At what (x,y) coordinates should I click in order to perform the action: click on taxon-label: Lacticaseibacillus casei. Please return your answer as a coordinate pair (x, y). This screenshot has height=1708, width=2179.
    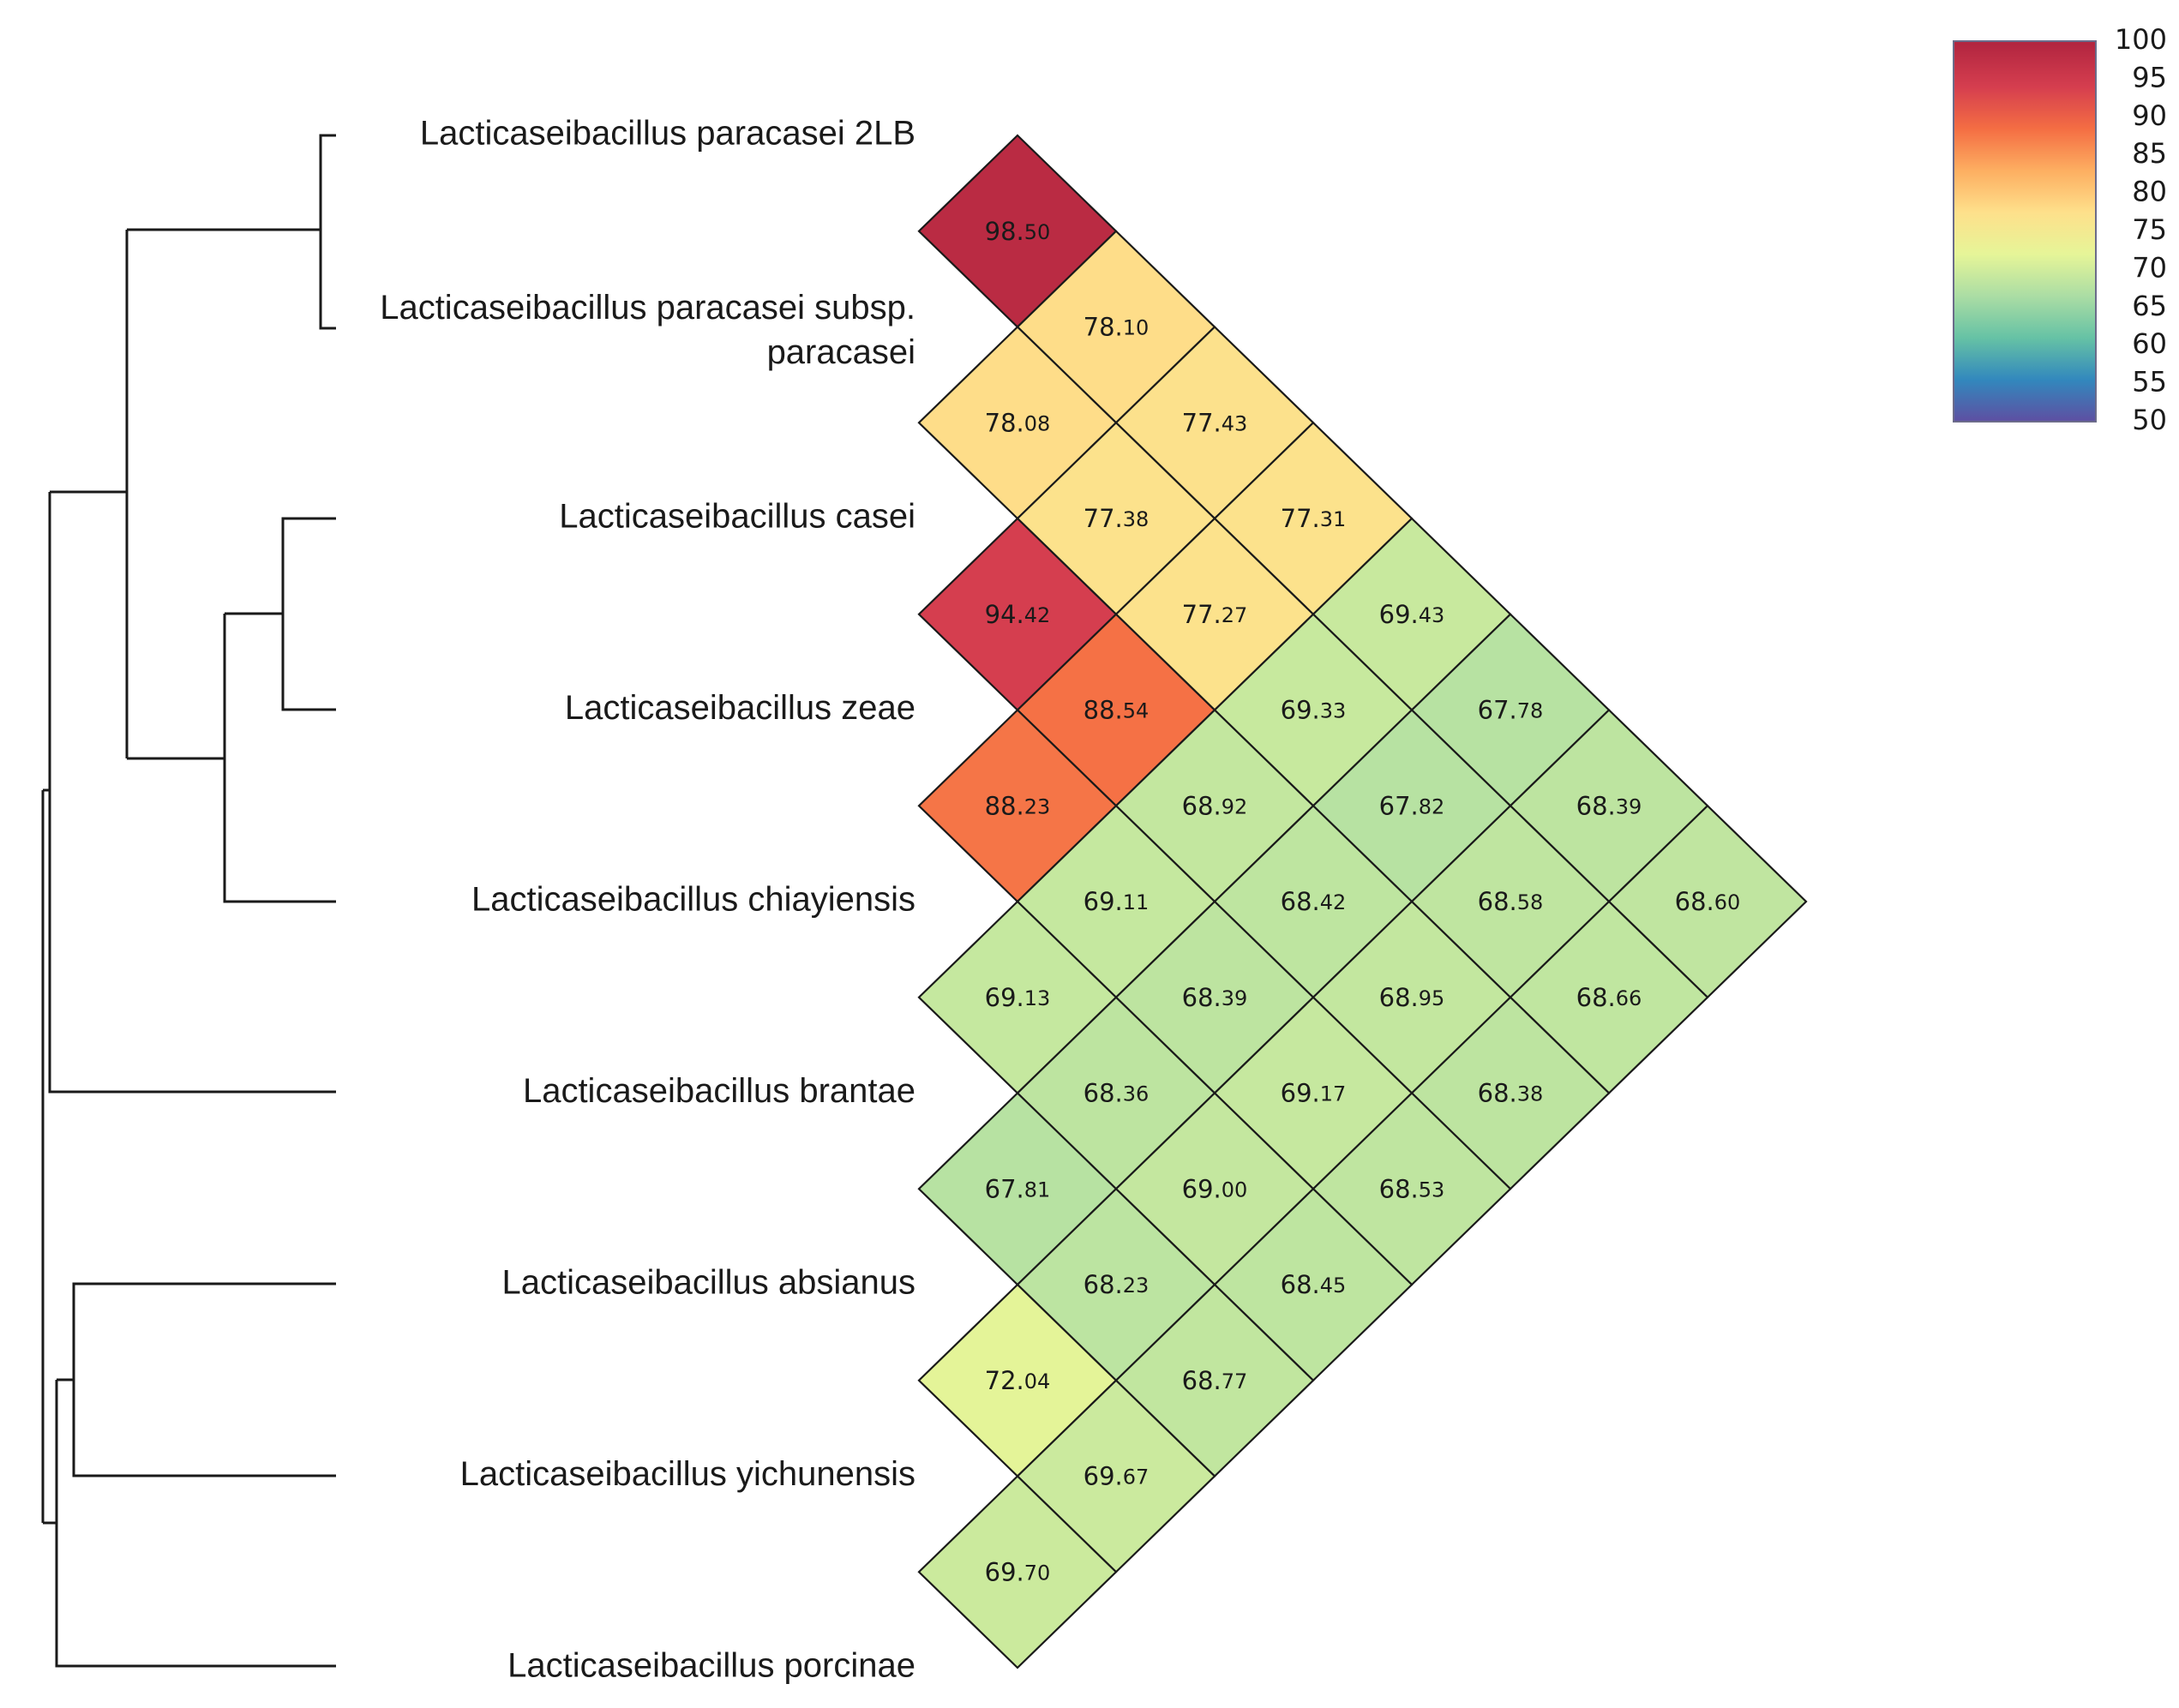
    Looking at the image, I should click on (737, 517).